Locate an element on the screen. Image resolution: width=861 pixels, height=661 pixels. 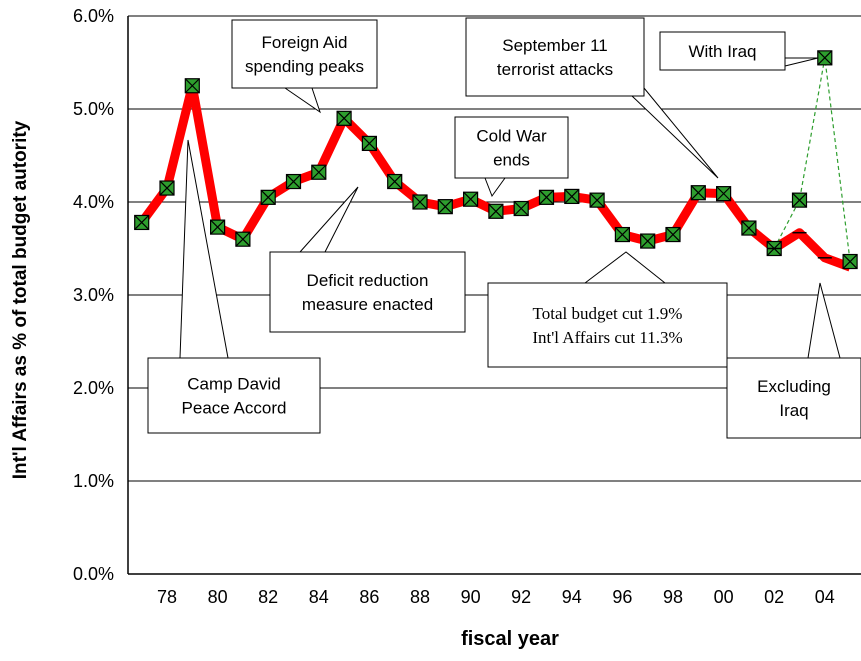
annotation: Peace Accord is located at coordinates (234, 408).